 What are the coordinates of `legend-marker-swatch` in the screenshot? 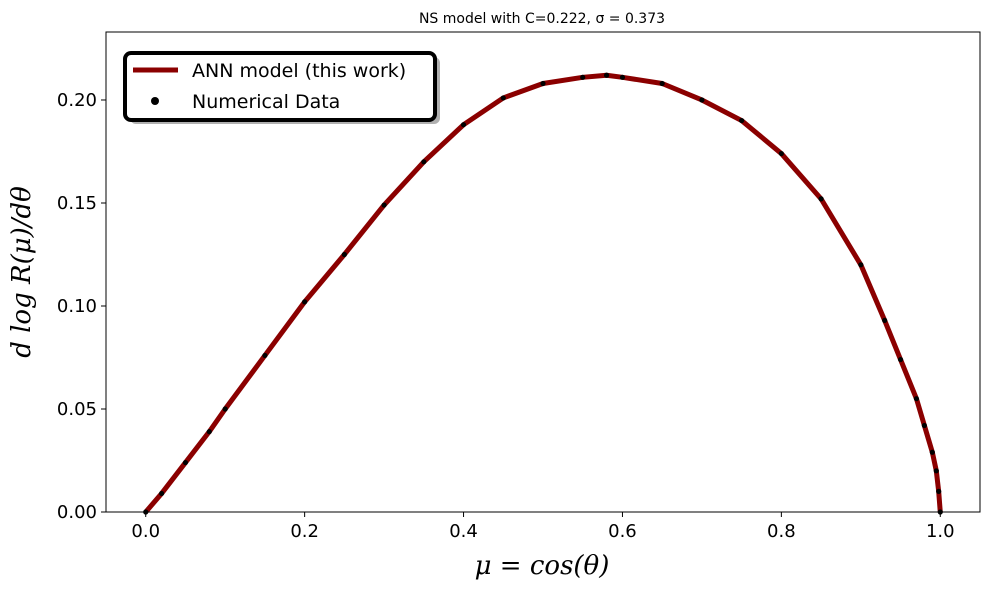 It's located at (155, 101).